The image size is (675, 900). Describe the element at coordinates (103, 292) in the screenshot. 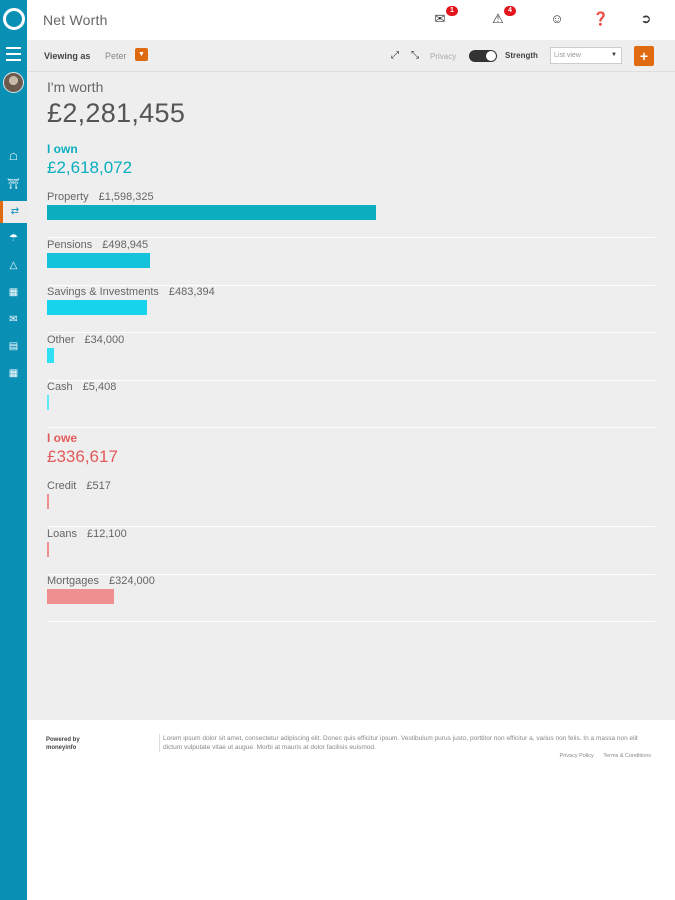

I see `item-name: Savings & Investments` at that location.